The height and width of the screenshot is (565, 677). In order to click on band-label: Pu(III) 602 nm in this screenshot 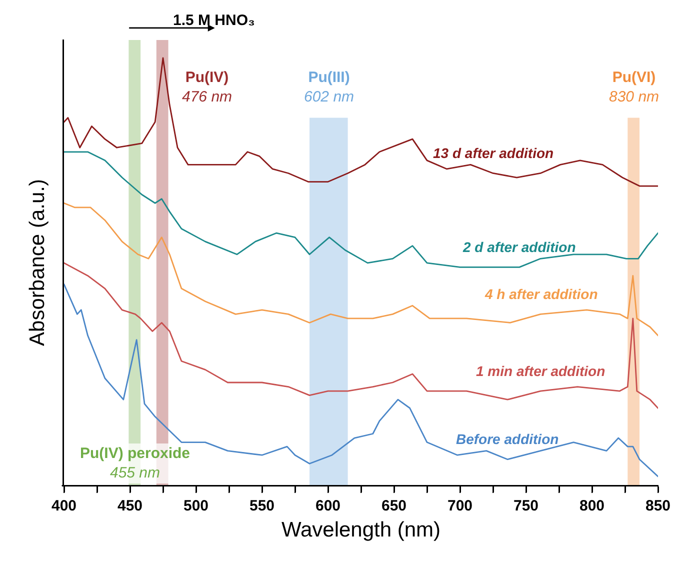, I will do `click(329, 87)`.